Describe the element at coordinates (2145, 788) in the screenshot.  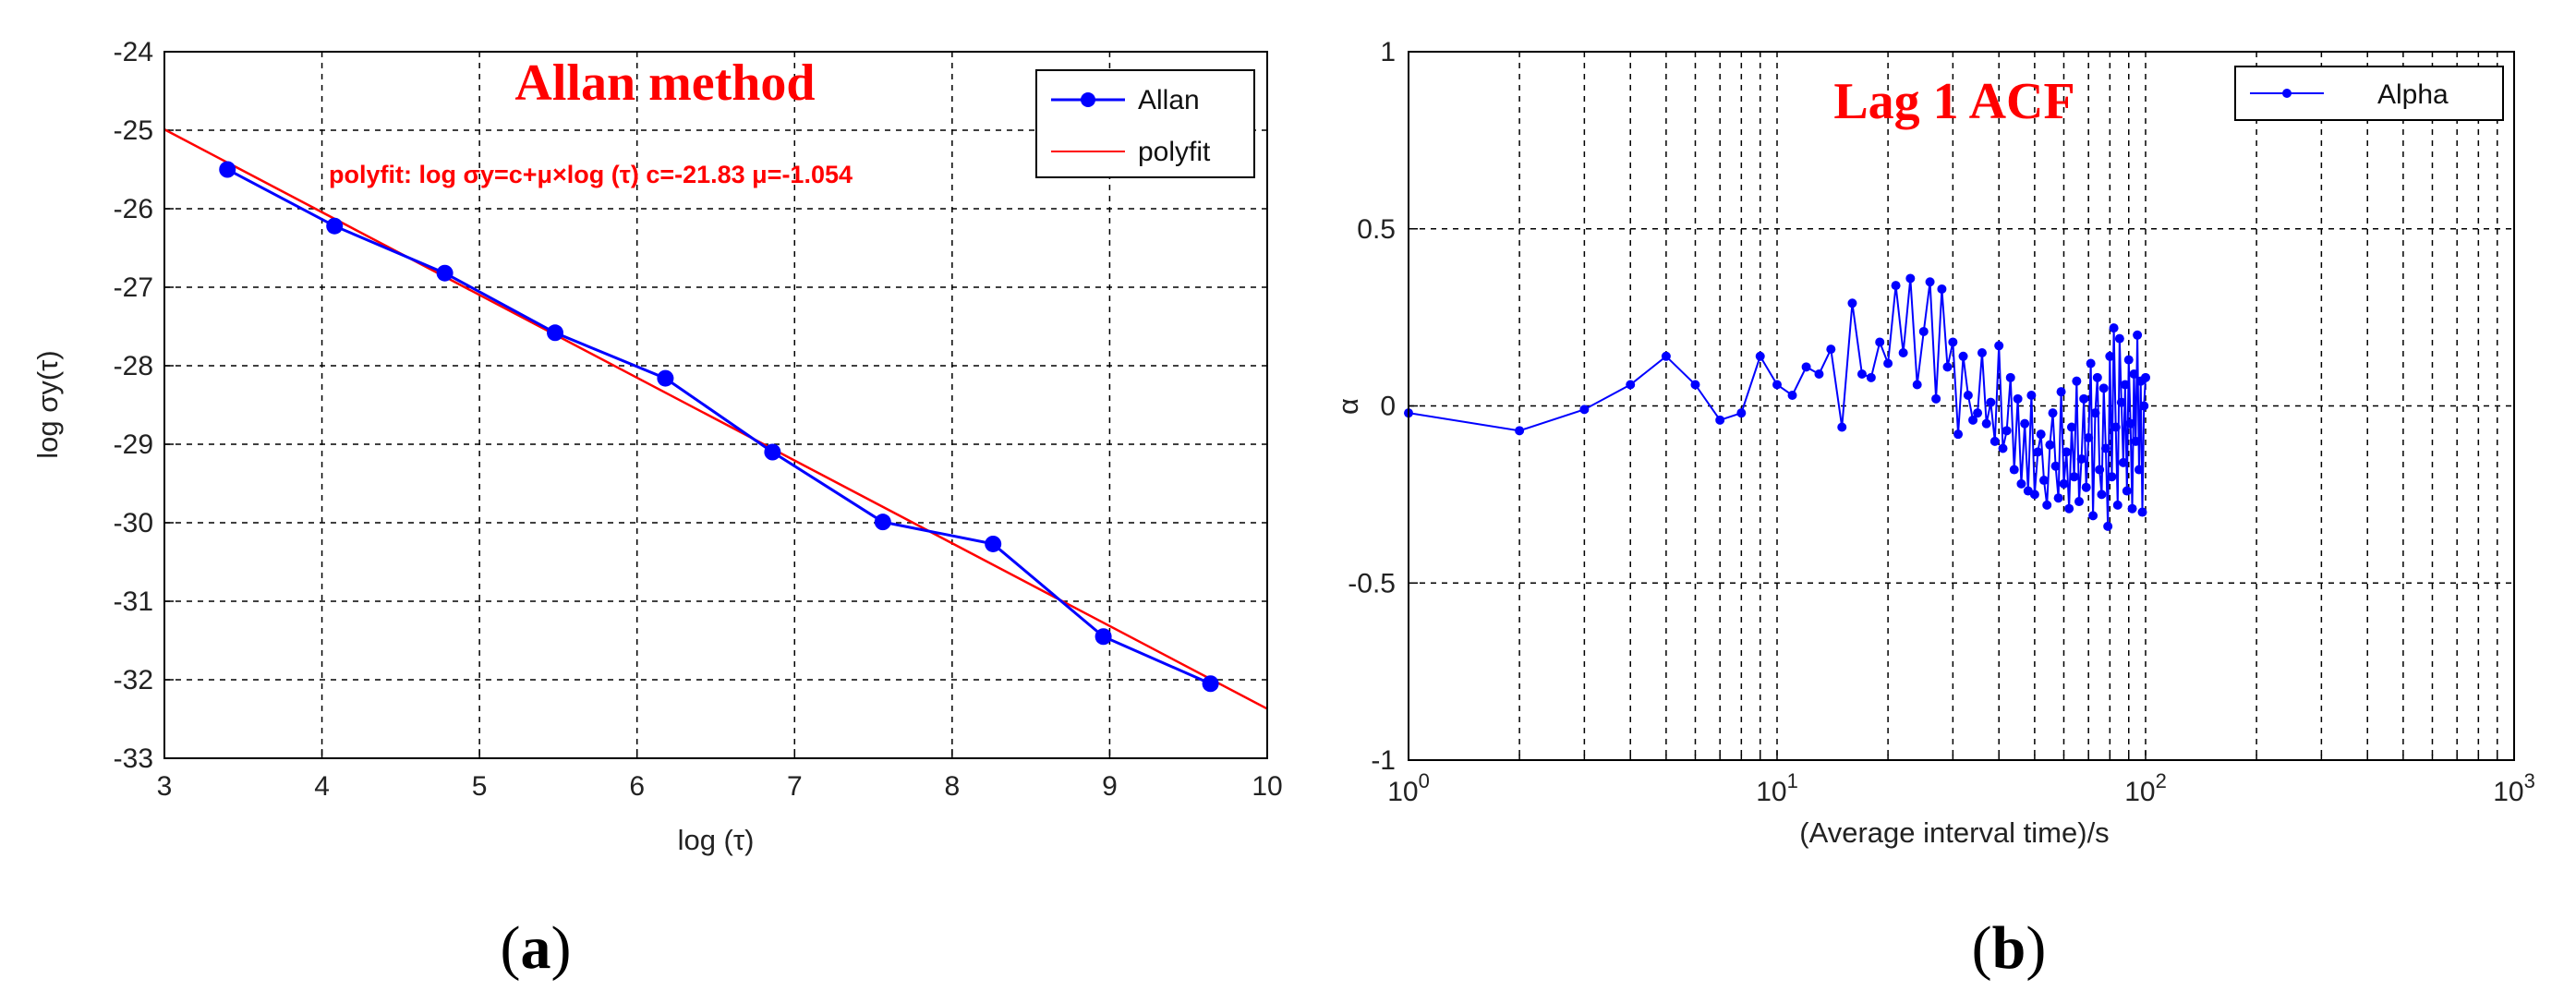
I see `x-tick-label: 10²` at that location.